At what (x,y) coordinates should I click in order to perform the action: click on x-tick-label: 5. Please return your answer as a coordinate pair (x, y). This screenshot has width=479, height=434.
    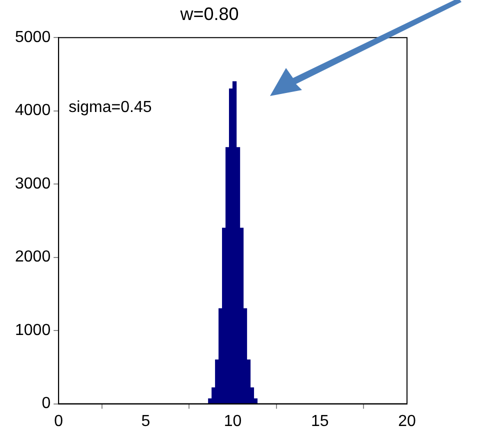
    Looking at the image, I should click on (145, 421).